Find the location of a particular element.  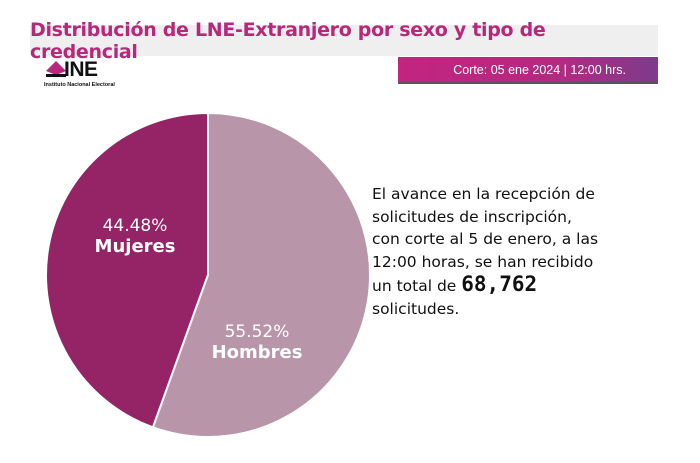

ine-logo: INE Instituto Nacional Electoral is located at coordinates (79, 75).